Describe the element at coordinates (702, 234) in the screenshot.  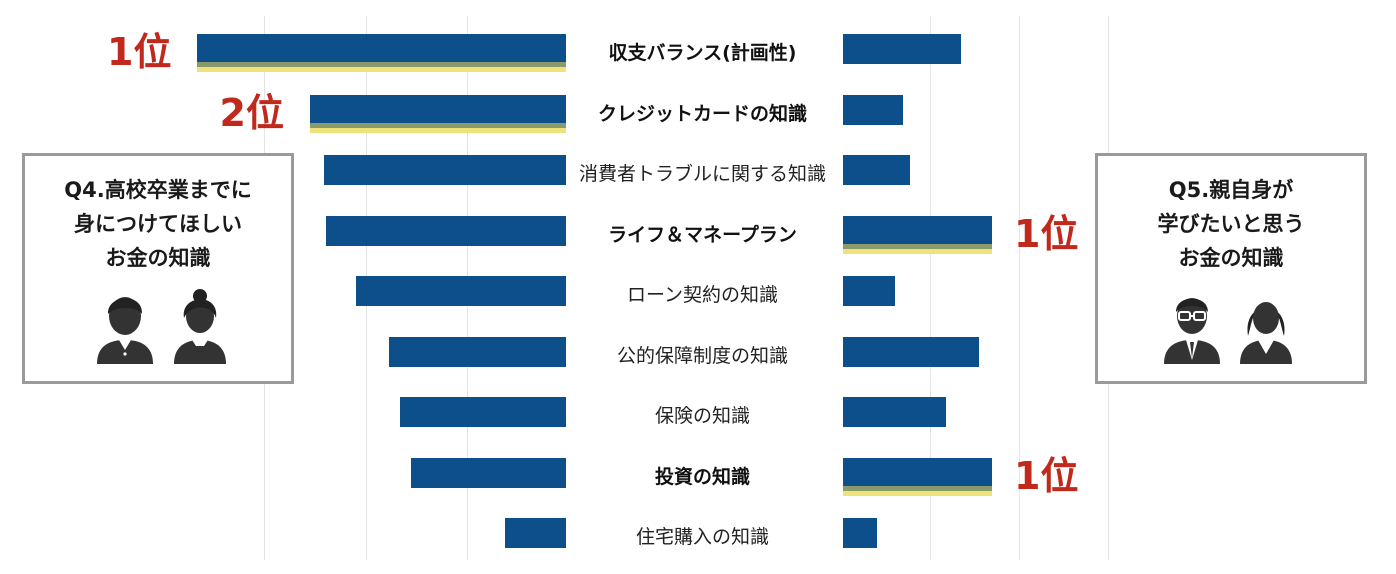
I see `category-label: ライフ＆マネープラン` at that location.